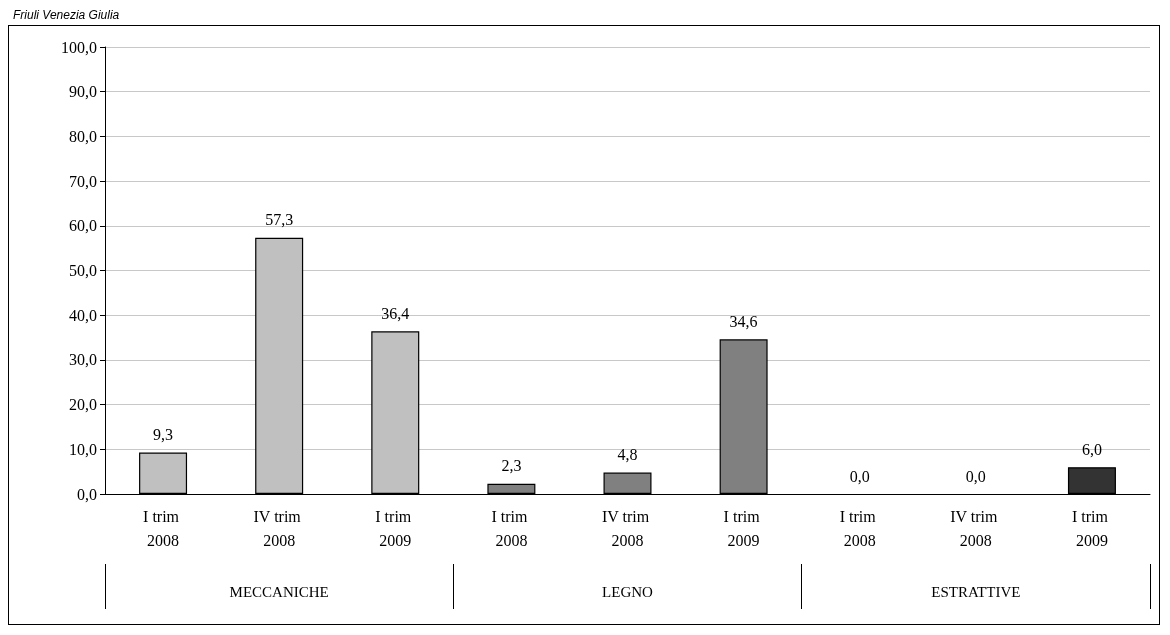 Image resolution: width=1170 pixels, height=635 pixels. I want to click on data-label: 4,8, so click(627, 455).